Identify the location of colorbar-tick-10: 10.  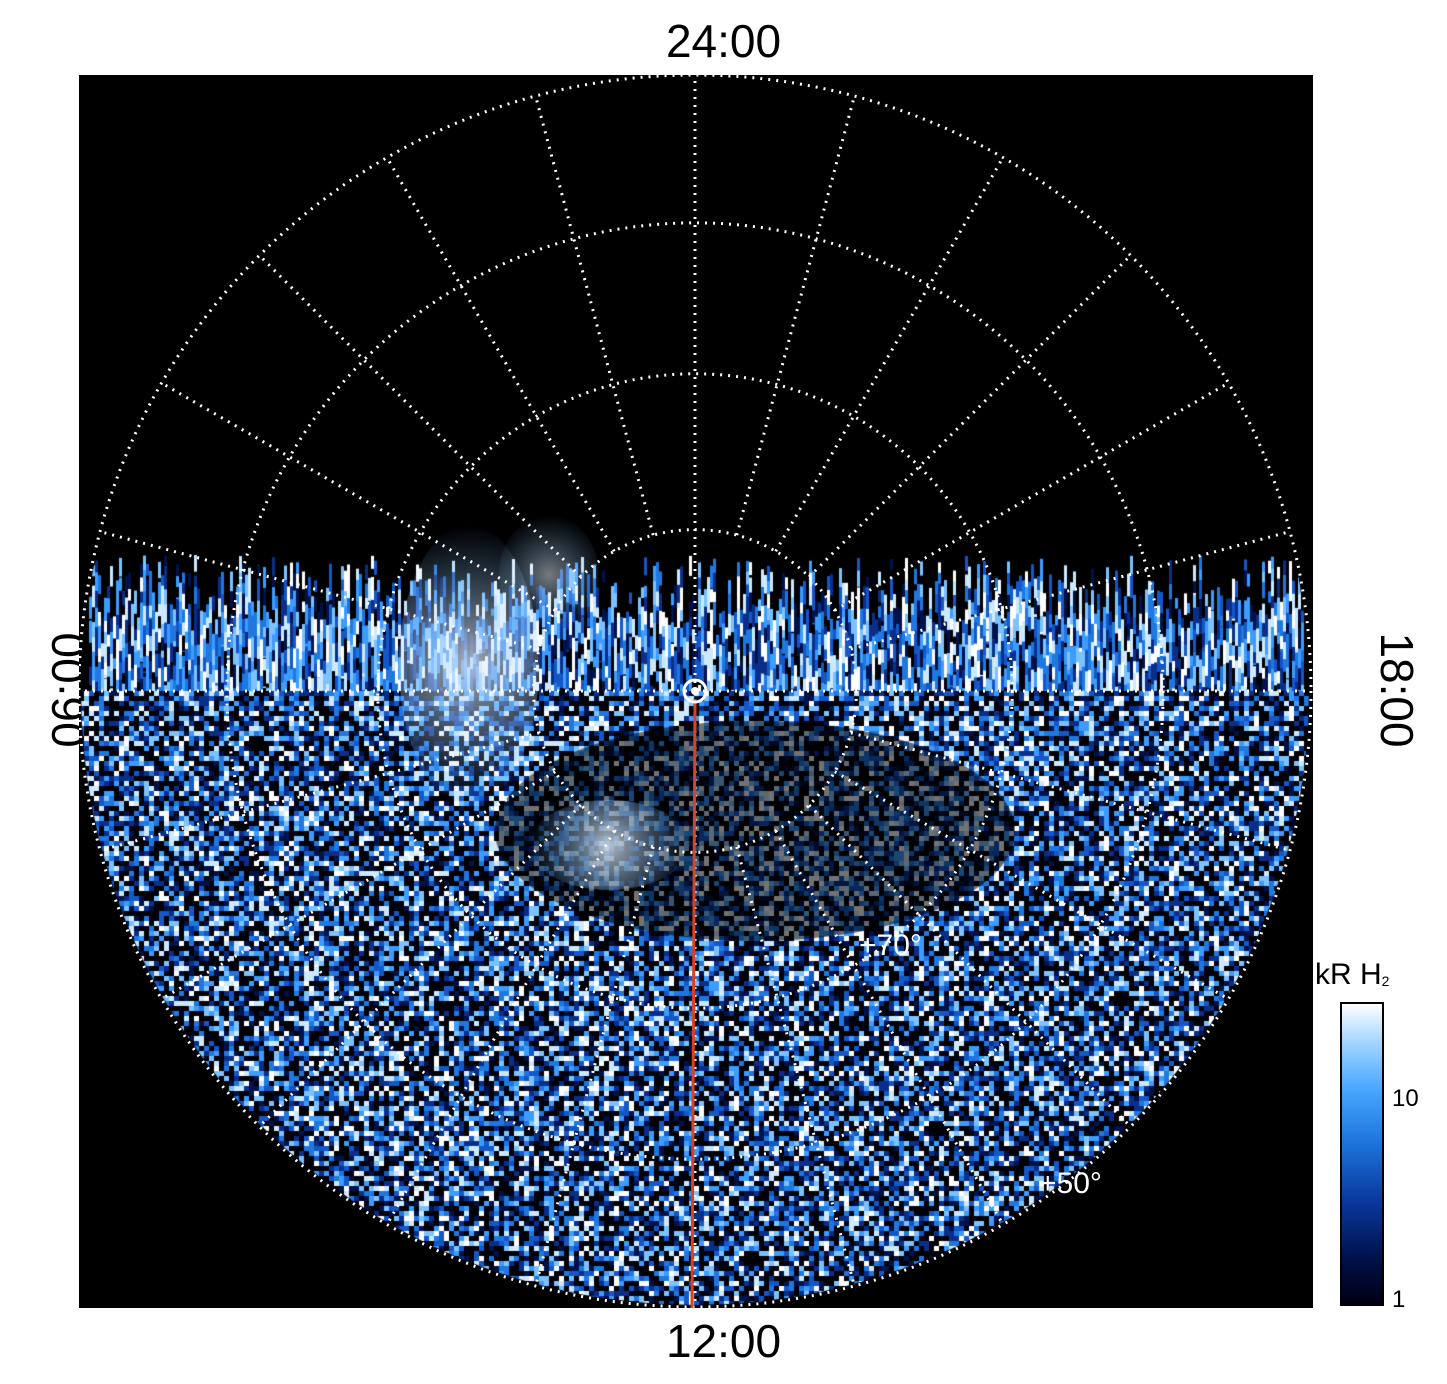
(1405, 1098).